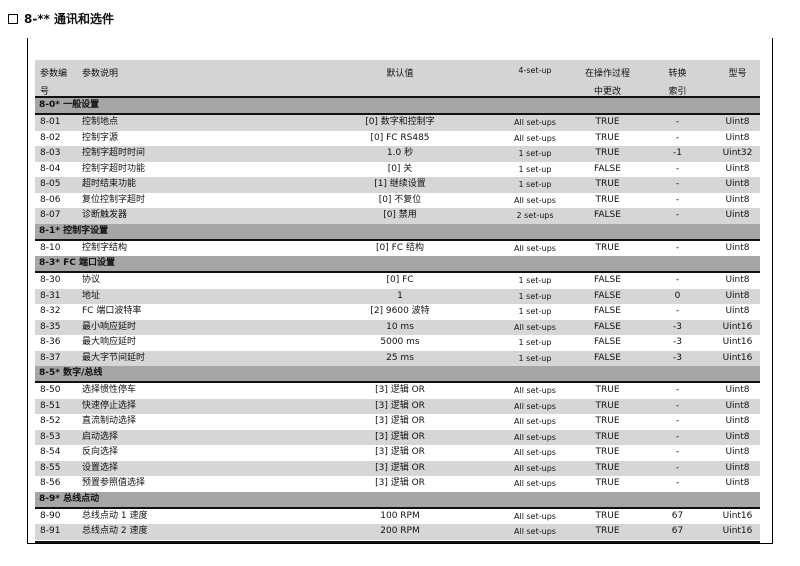 Image resolution: width=800 pixels, height=566 pixels. I want to click on header-code-2: 号, so click(45, 92).